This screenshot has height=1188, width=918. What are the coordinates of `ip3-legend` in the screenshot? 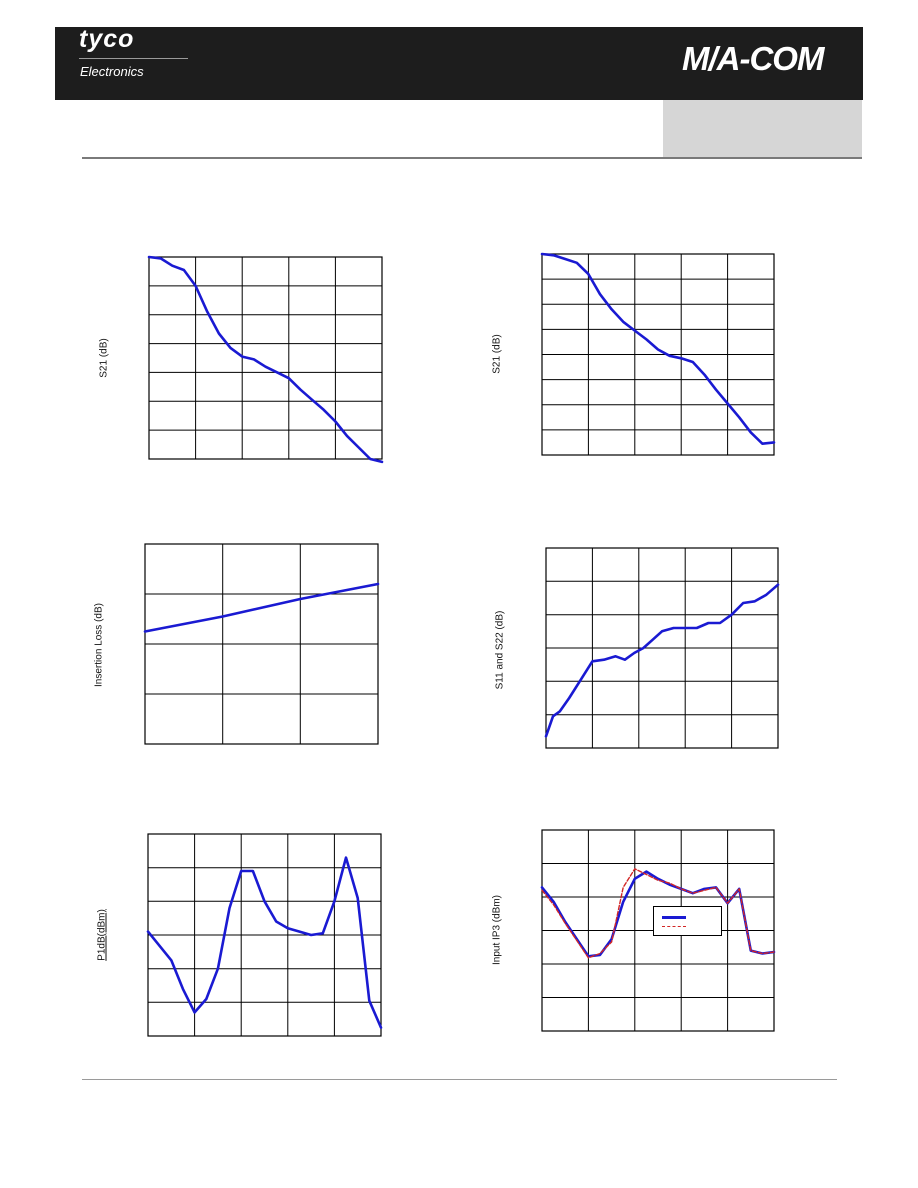 It's located at (687, 921).